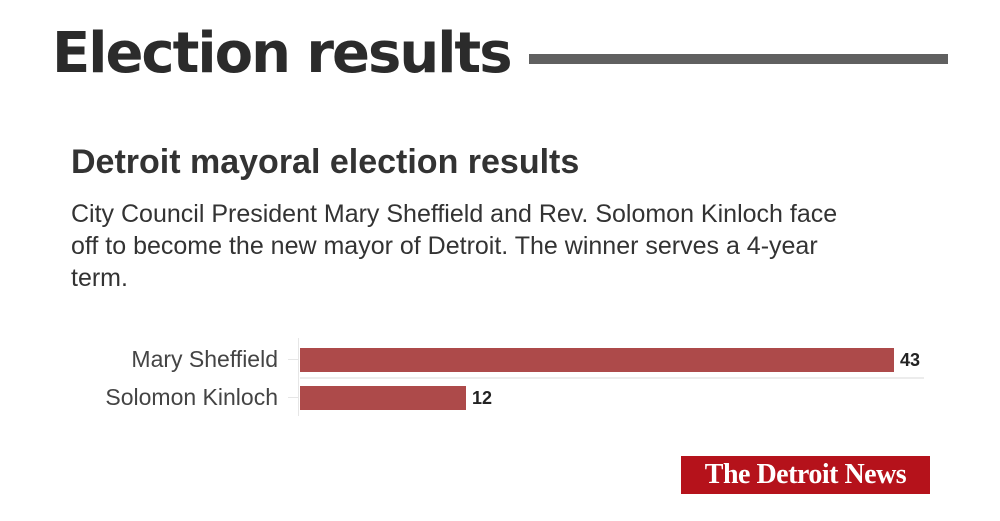 The height and width of the screenshot is (521, 1000). I want to click on detroit-news-logo: The Detroit News, so click(805, 475).